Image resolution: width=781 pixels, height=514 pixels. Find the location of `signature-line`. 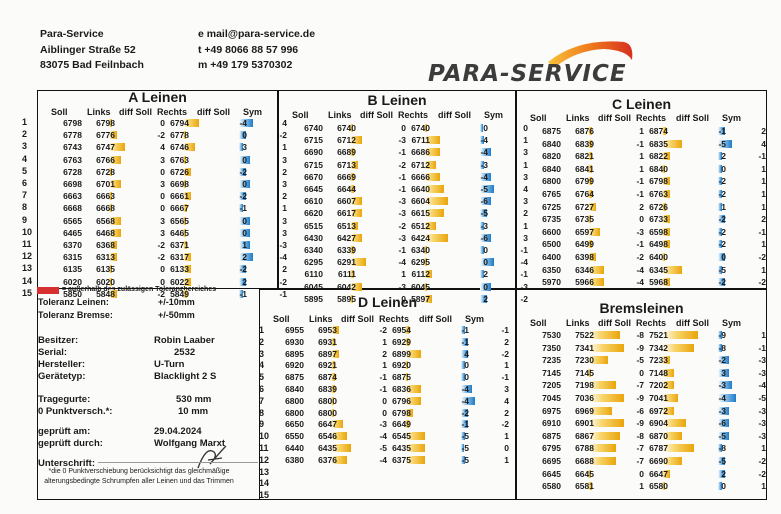

signature-line is located at coordinates (178, 462).